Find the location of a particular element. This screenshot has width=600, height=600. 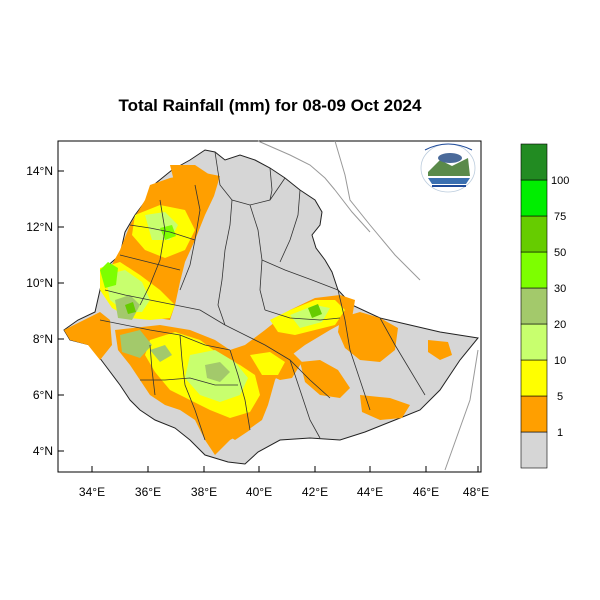

y-tick-label: 8°N is located at coordinates (43, 339).